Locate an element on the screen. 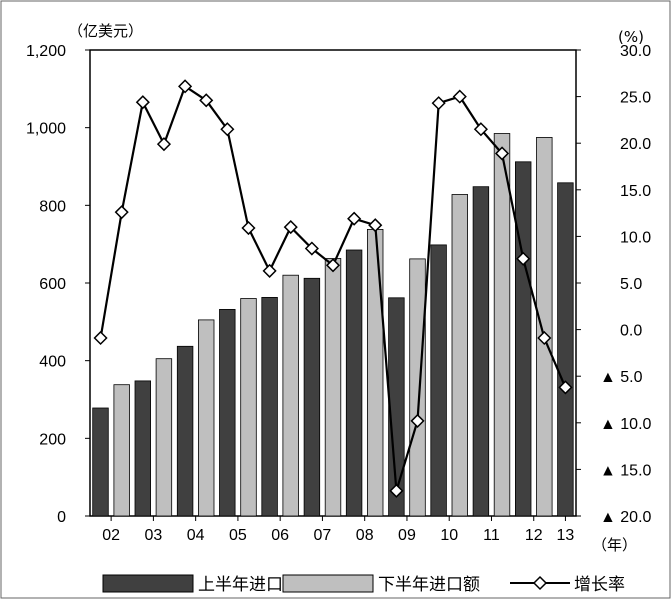  growth-point-04H2 is located at coordinates (206, 100).